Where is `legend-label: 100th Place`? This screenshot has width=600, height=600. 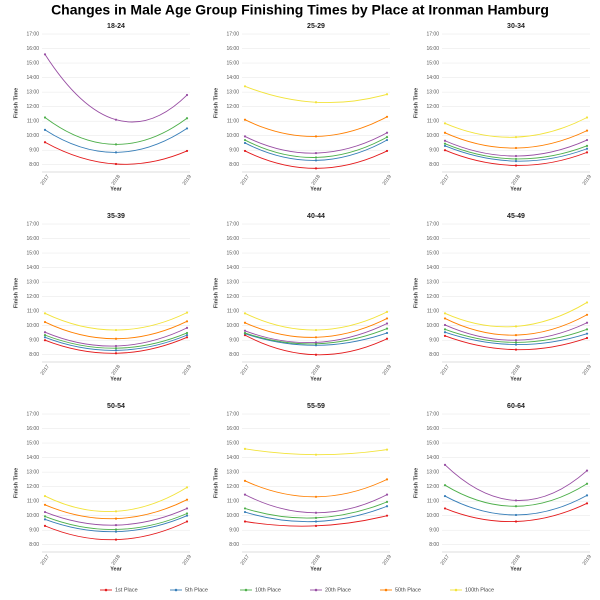 legend-label: 100th Place is located at coordinates (479, 590).